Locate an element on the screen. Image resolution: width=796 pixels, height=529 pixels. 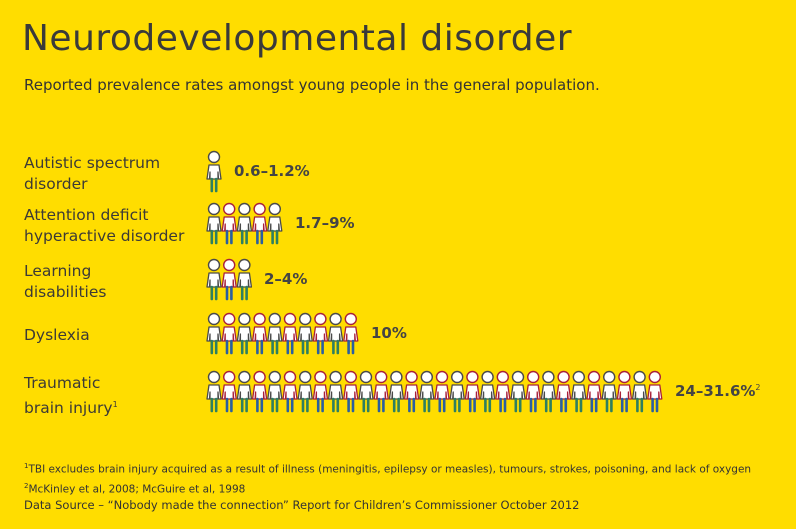
chart-row: Learning disabilities 2–4% is located at coordinates (398, 286).